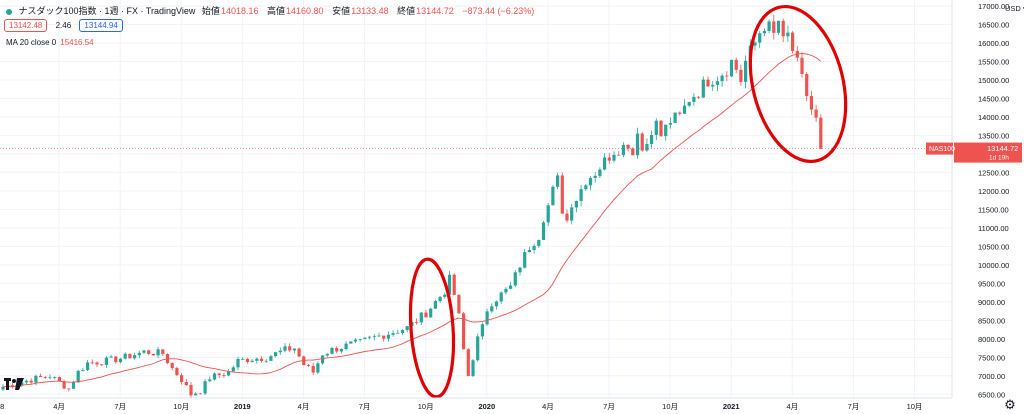  I want to click on x-tick-label: 7月, so click(854, 406).